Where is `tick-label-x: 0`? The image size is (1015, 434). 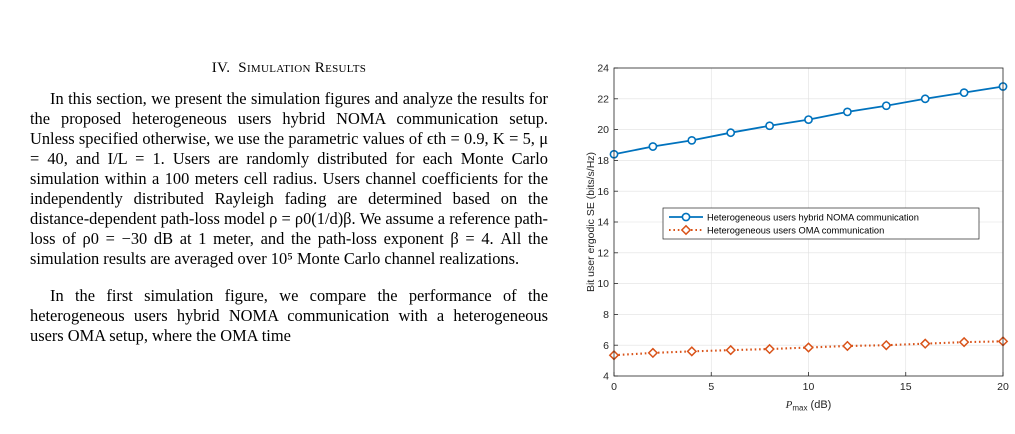 tick-label-x: 0 is located at coordinates (614, 387).